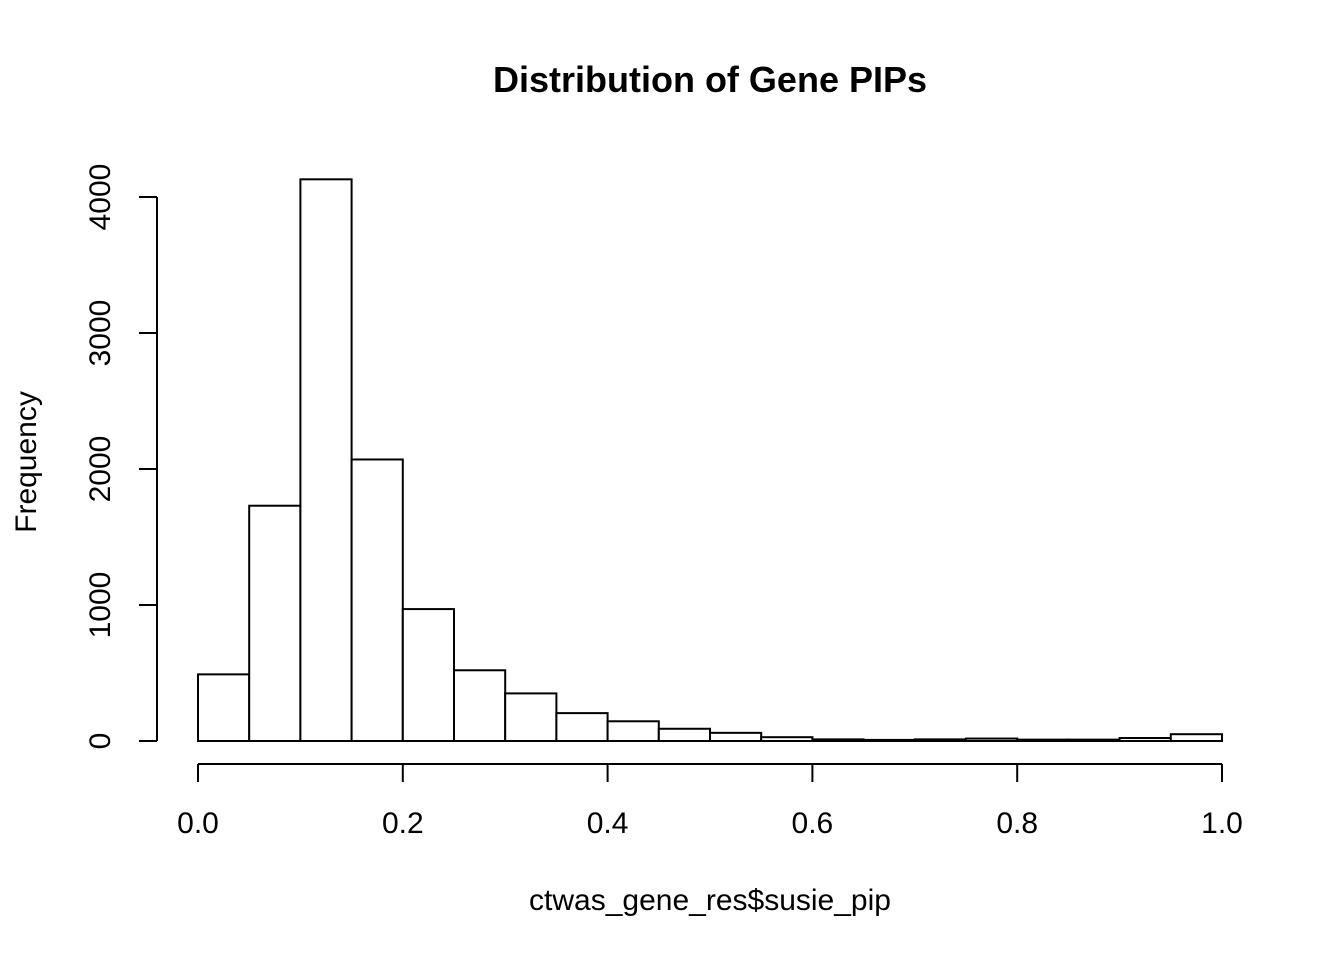 This screenshot has height=960, width=1344. Describe the element at coordinates (1222, 823) in the screenshot. I see `x-tick-label: 1.0` at that location.